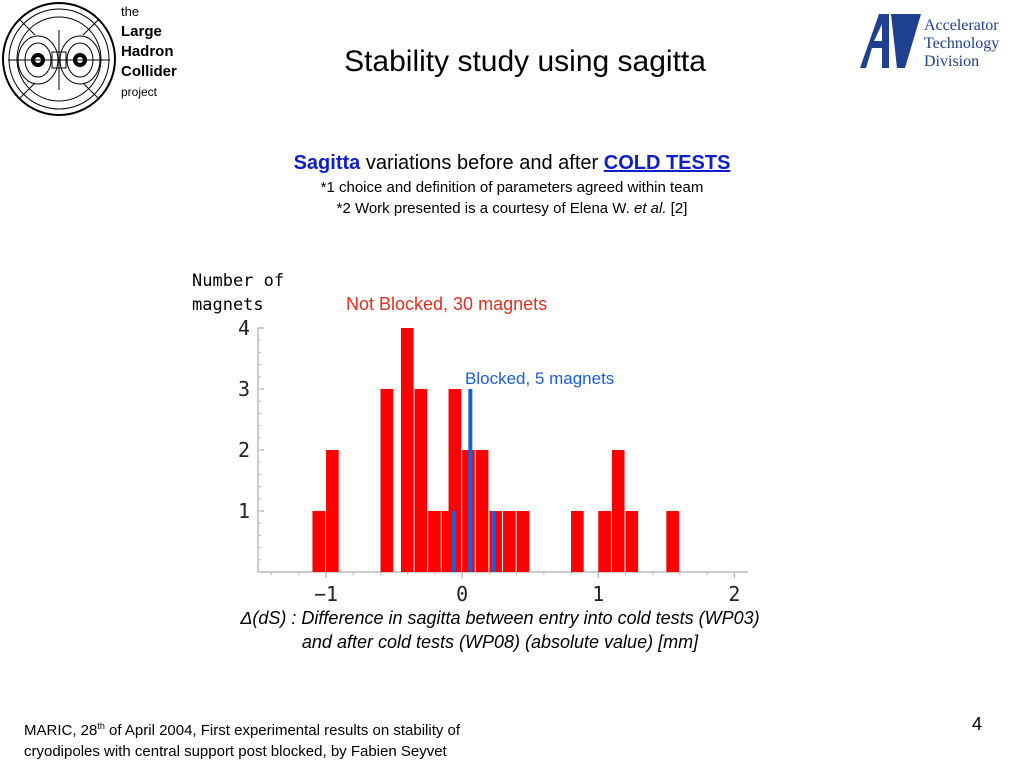 The image size is (1024, 768). What do you see at coordinates (482, 163) in the screenshot?
I see `subtitle-middle: variations before and after` at bounding box center [482, 163].